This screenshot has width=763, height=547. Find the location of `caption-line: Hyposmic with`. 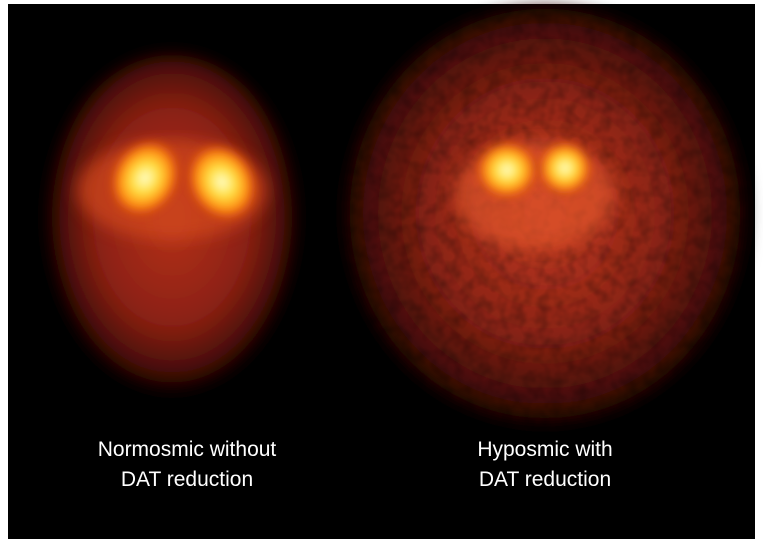

caption-line: Hyposmic with is located at coordinates (544, 449).